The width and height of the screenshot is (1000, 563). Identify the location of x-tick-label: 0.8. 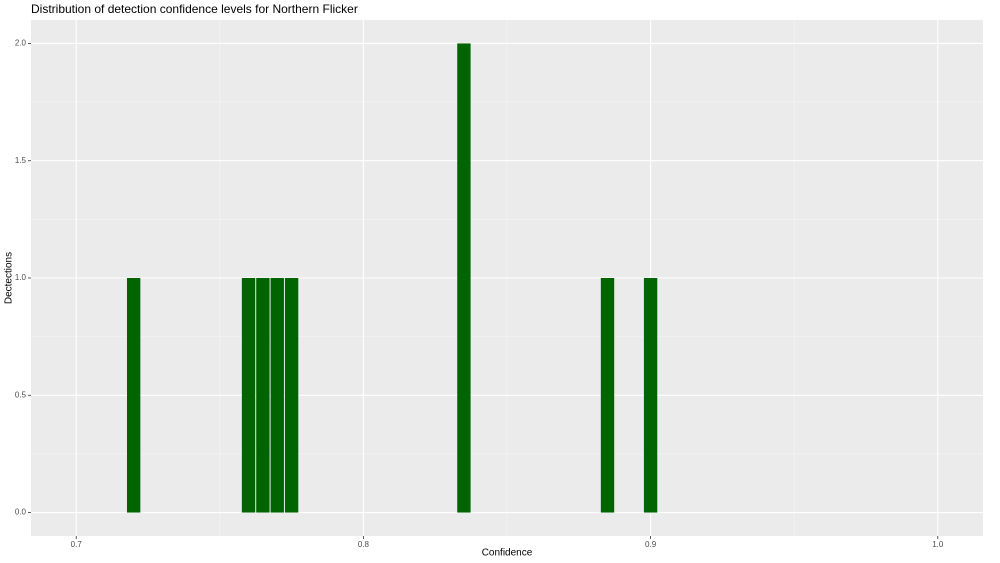
(364, 544).